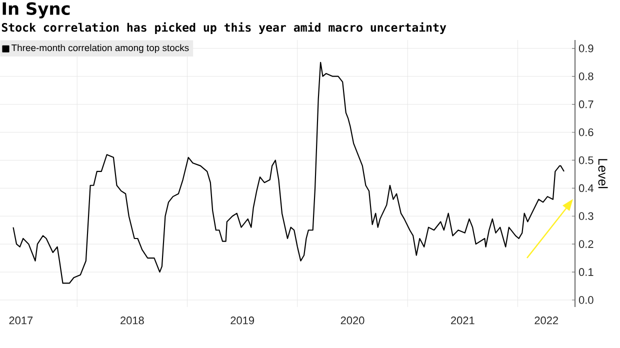 The height and width of the screenshot is (348, 620). What do you see at coordinates (586, 216) in the screenshot?
I see `y-tick-label: 0.3` at bounding box center [586, 216].